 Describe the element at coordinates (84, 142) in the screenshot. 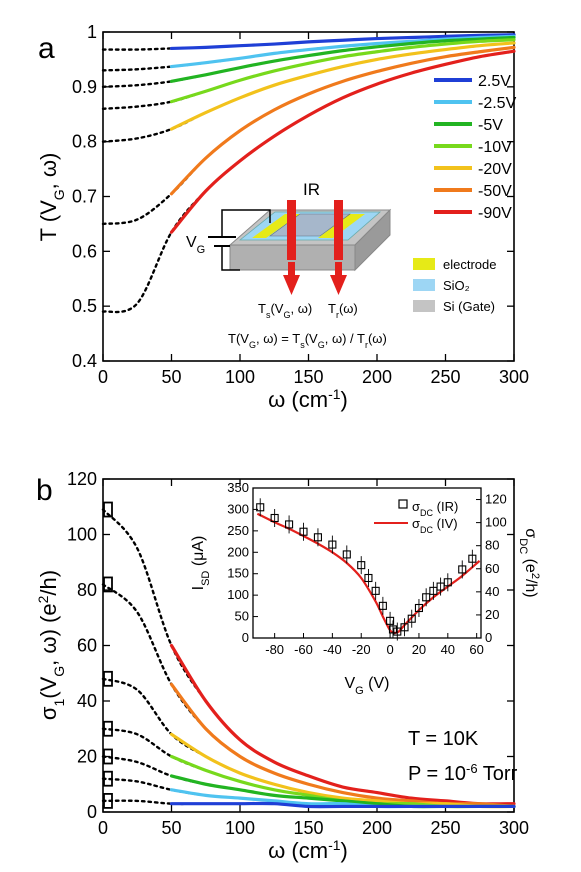

I see `panel-a-y-tick-label: 0.8` at that location.